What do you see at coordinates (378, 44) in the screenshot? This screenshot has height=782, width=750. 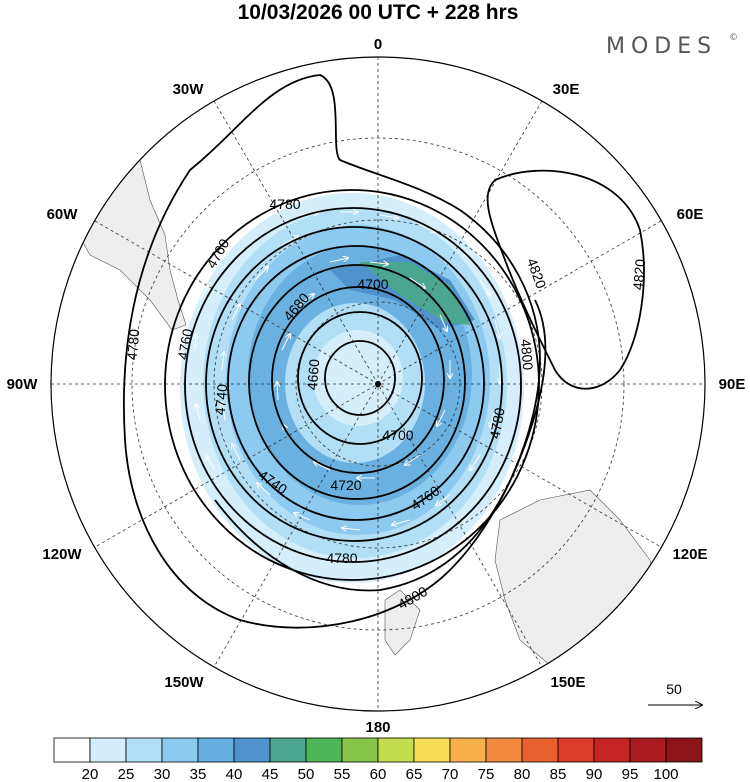 I see `lon-label-0: 0` at bounding box center [378, 44].